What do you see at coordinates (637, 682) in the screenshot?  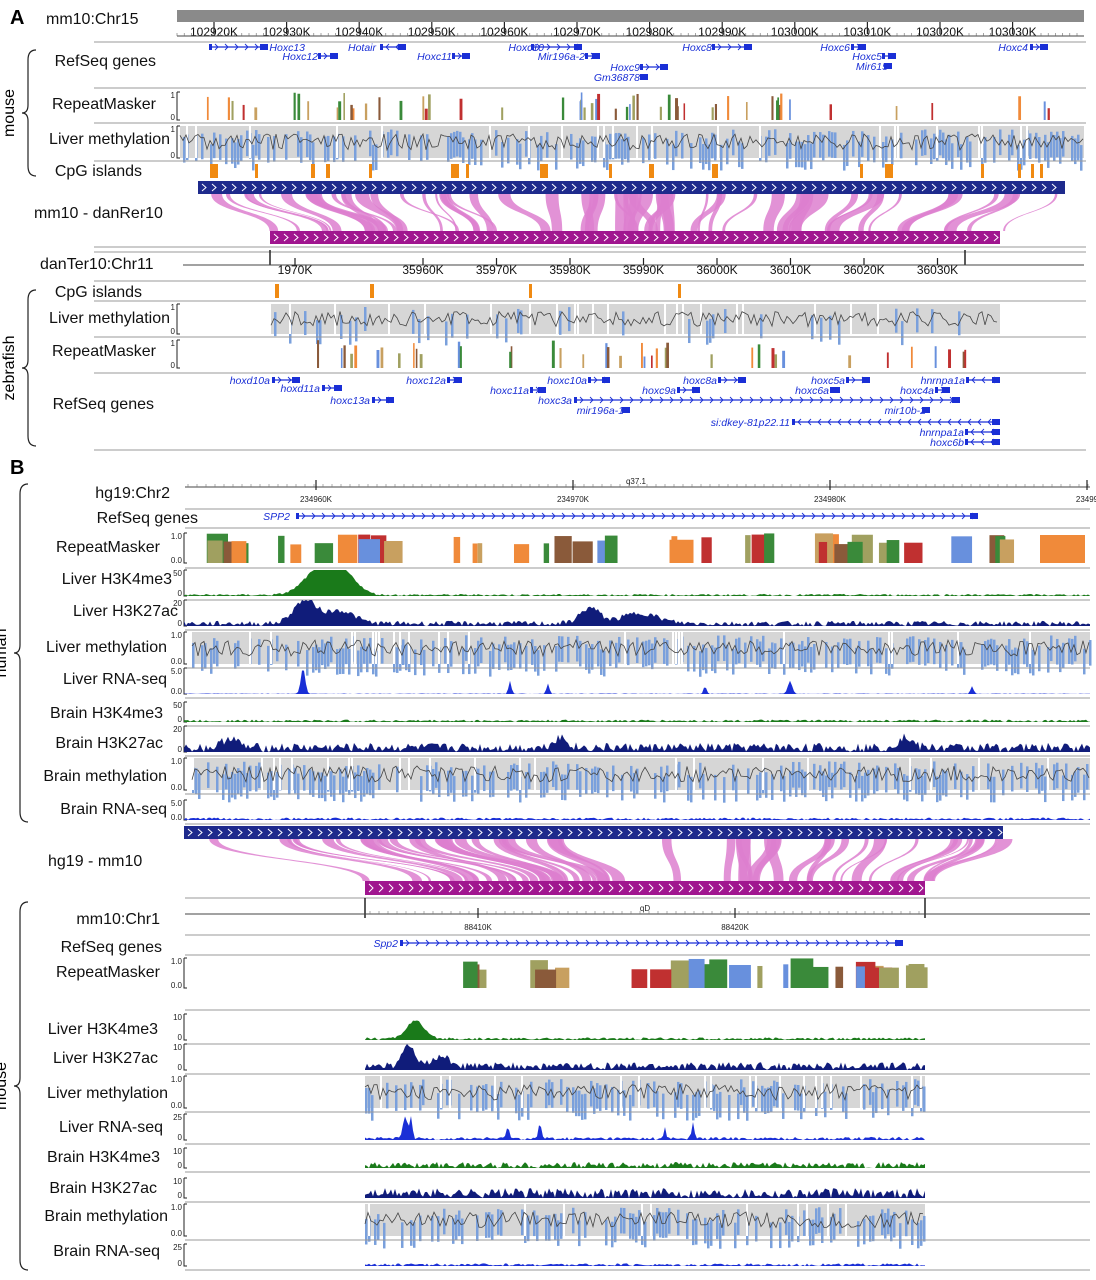 I see `b-human-liver-rna-seq` at bounding box center [637, 682].